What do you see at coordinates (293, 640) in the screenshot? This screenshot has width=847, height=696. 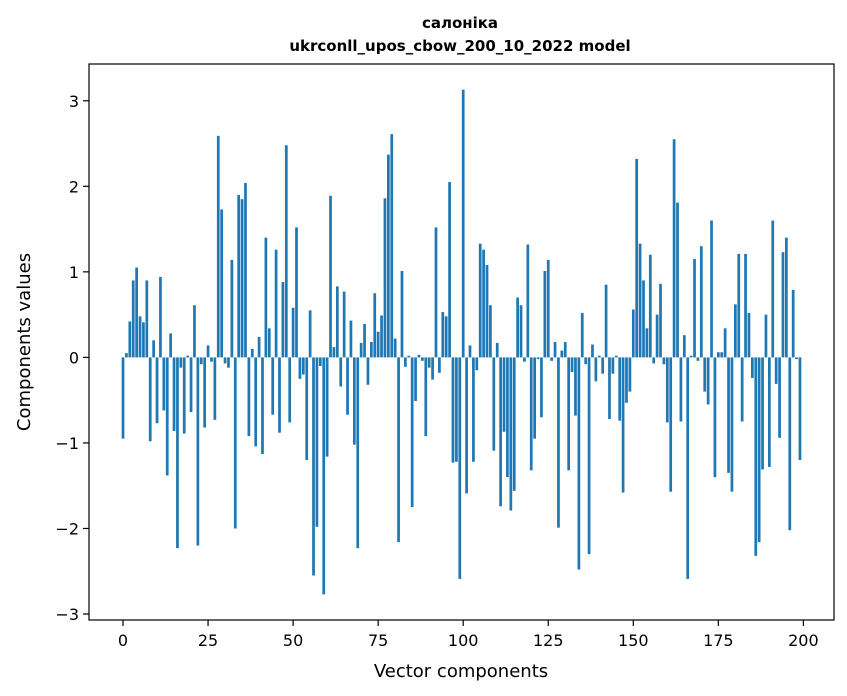 I see `x-tick-label: 50` at bounding box center [293, 640].